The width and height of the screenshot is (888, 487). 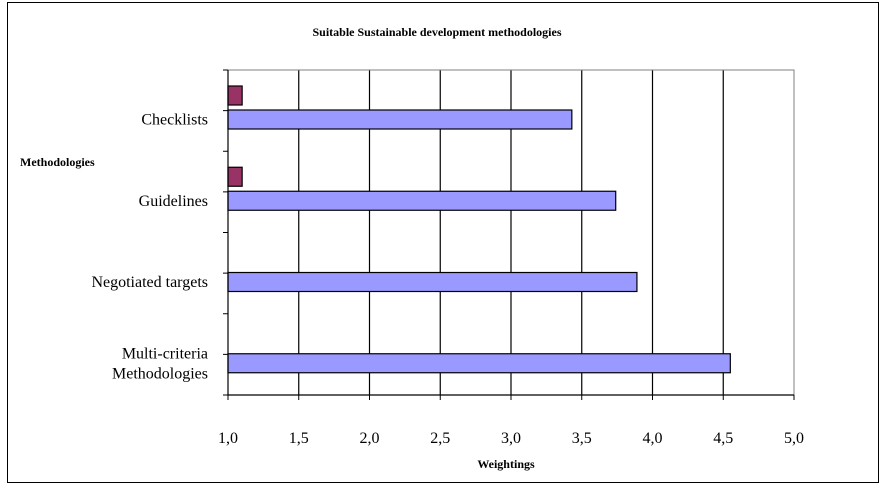 I want to click on x-tick-label: 4,5, so click(x=723, y=438).